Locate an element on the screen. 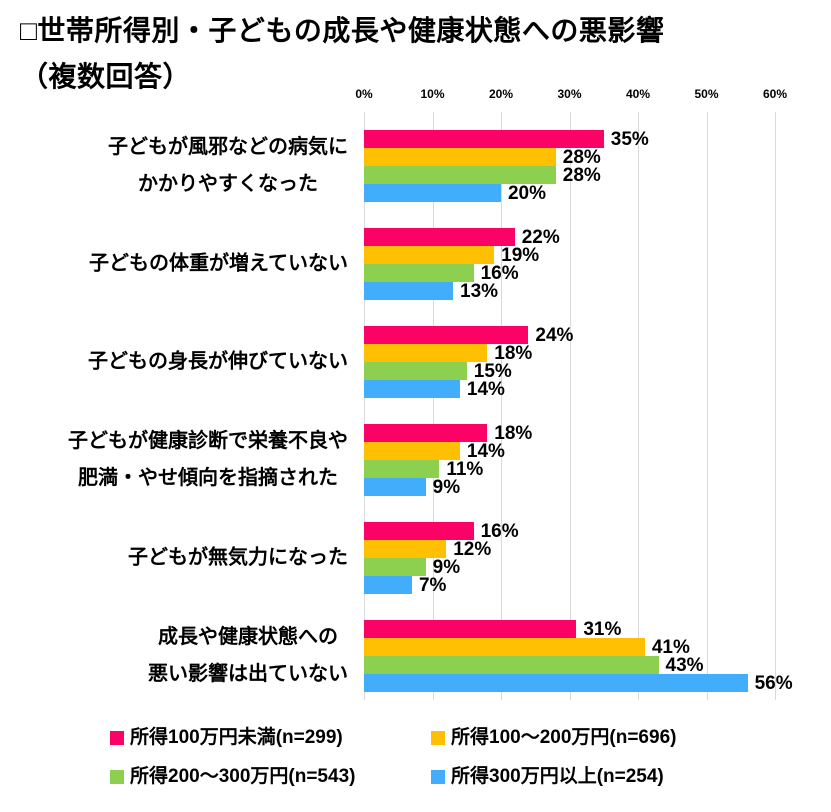 Image resolution: width=831 pixels, height=812 pixels. bar-row: 18% is located at coordinates (569, 353).